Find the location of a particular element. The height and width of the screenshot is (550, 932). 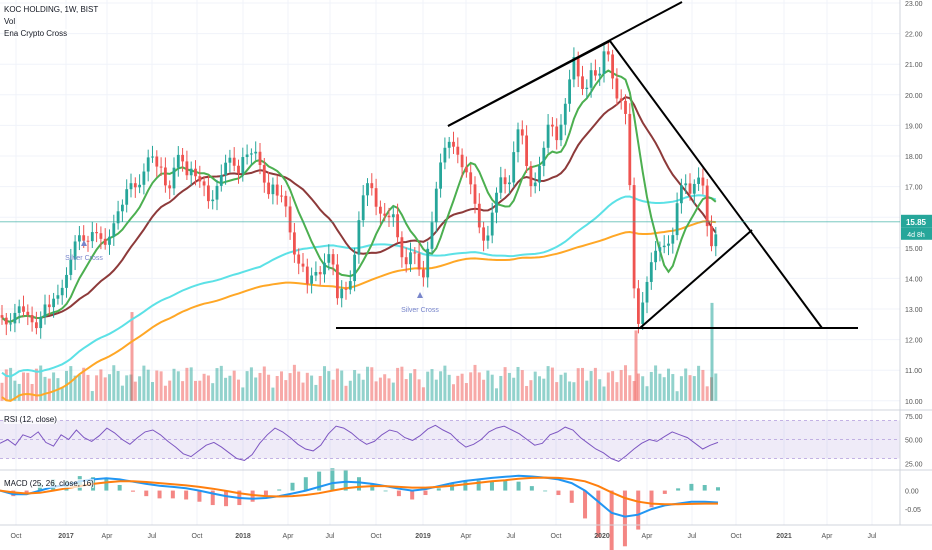

price-tick-label: 19.00 is located at coordinates (914, 126).